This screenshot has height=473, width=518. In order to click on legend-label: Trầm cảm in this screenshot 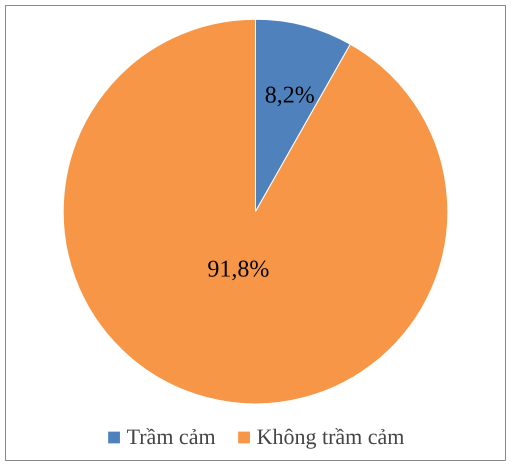, I will do `click(171, 437)`.